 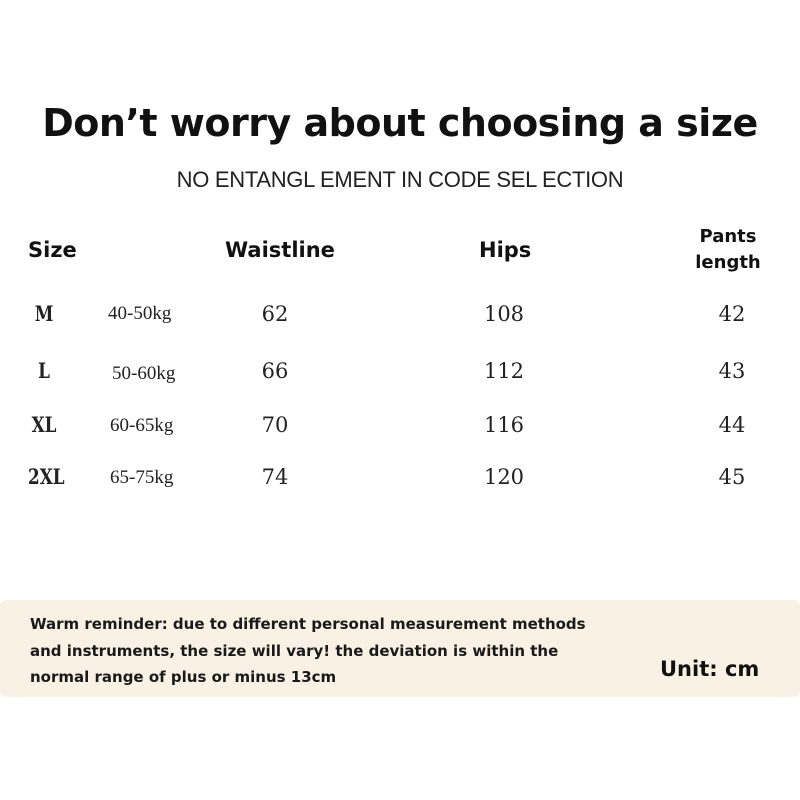 I want to click on waistline-cell: 66, so click(x=275, y=371).